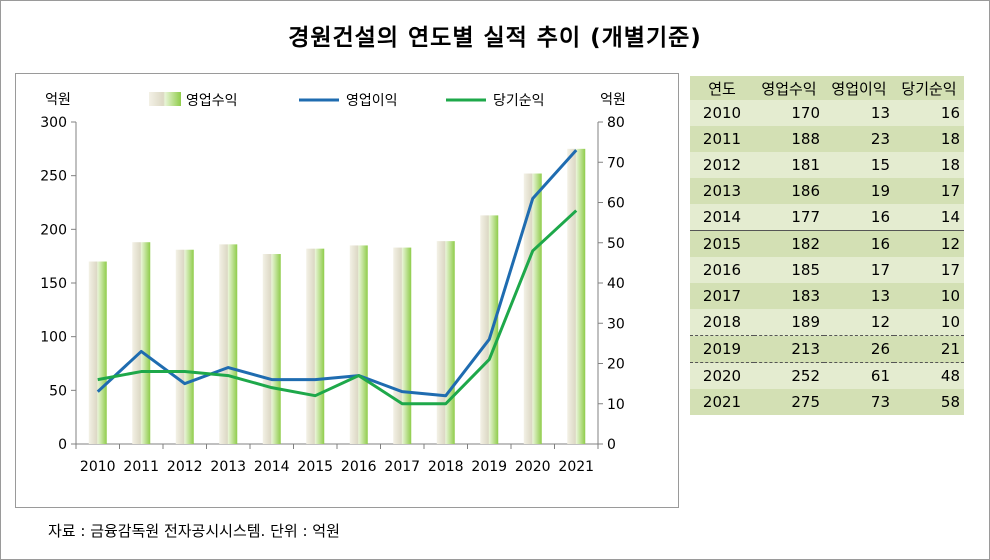 The height and width of the screenshot is (560, 990). I want to click on y-left-tick-label: 200, so click(53, 230).